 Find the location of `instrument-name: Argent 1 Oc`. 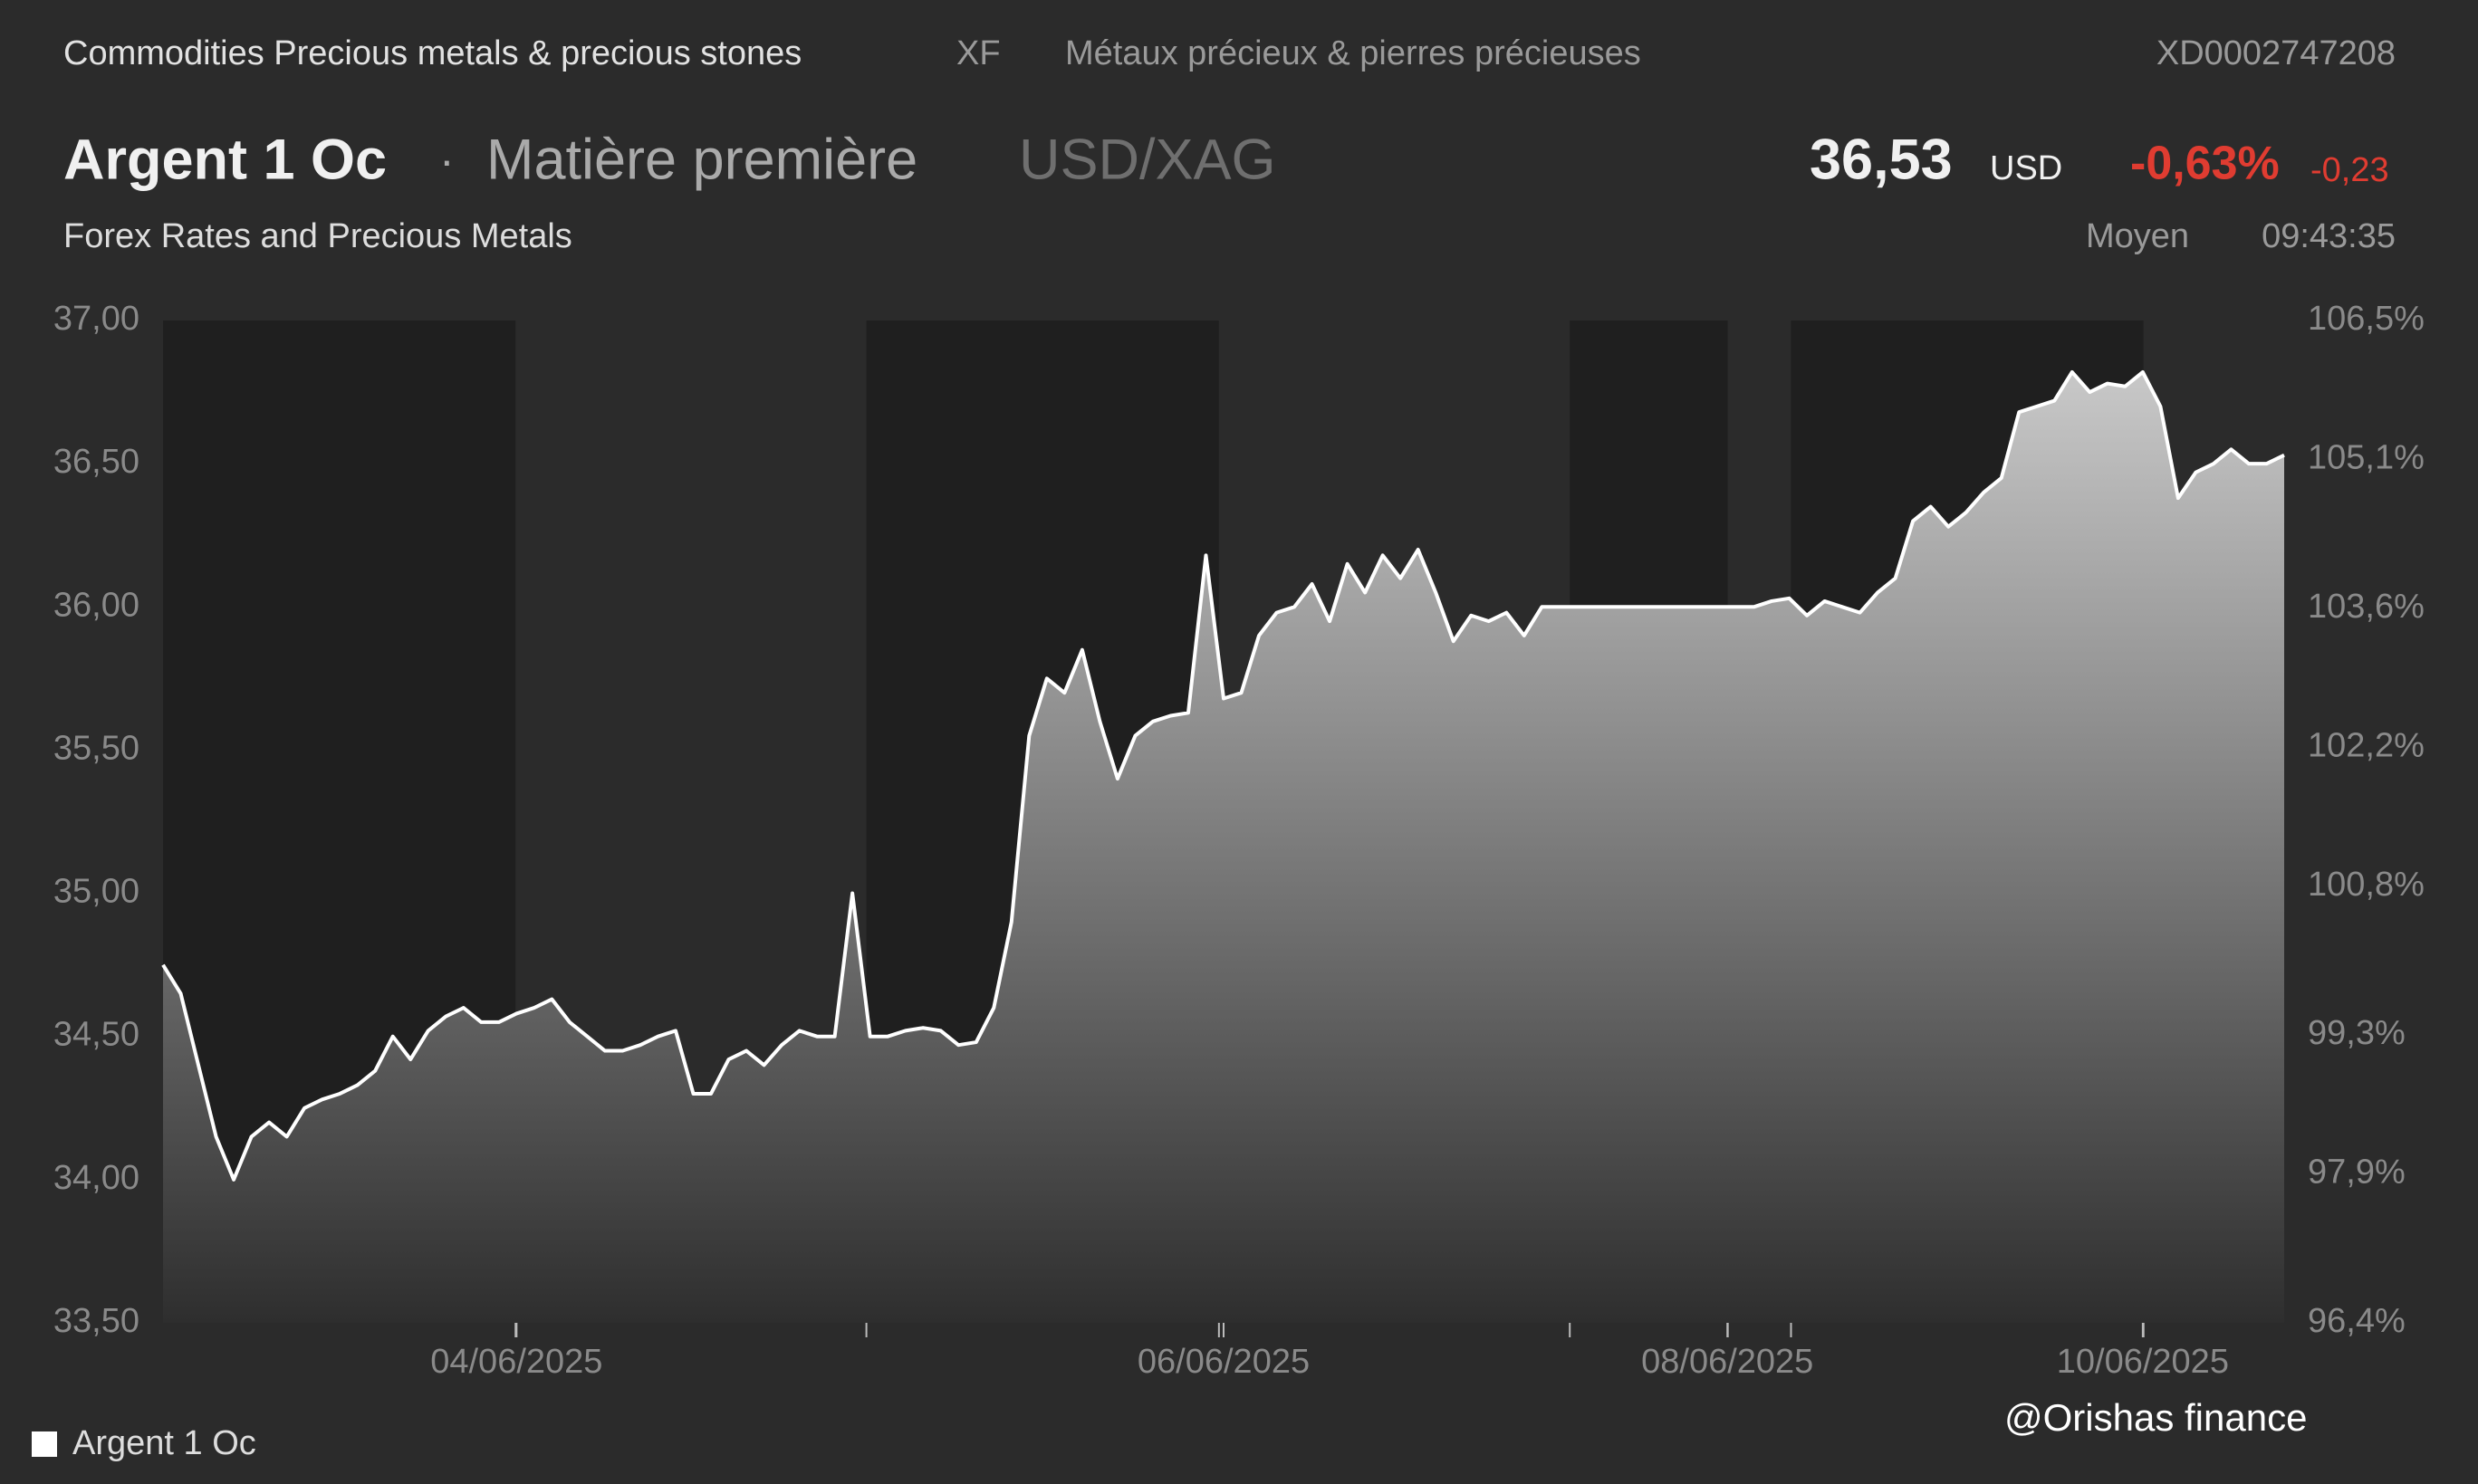

instrument-name: Argent 1 Oc is located at coordinates (225, 160).